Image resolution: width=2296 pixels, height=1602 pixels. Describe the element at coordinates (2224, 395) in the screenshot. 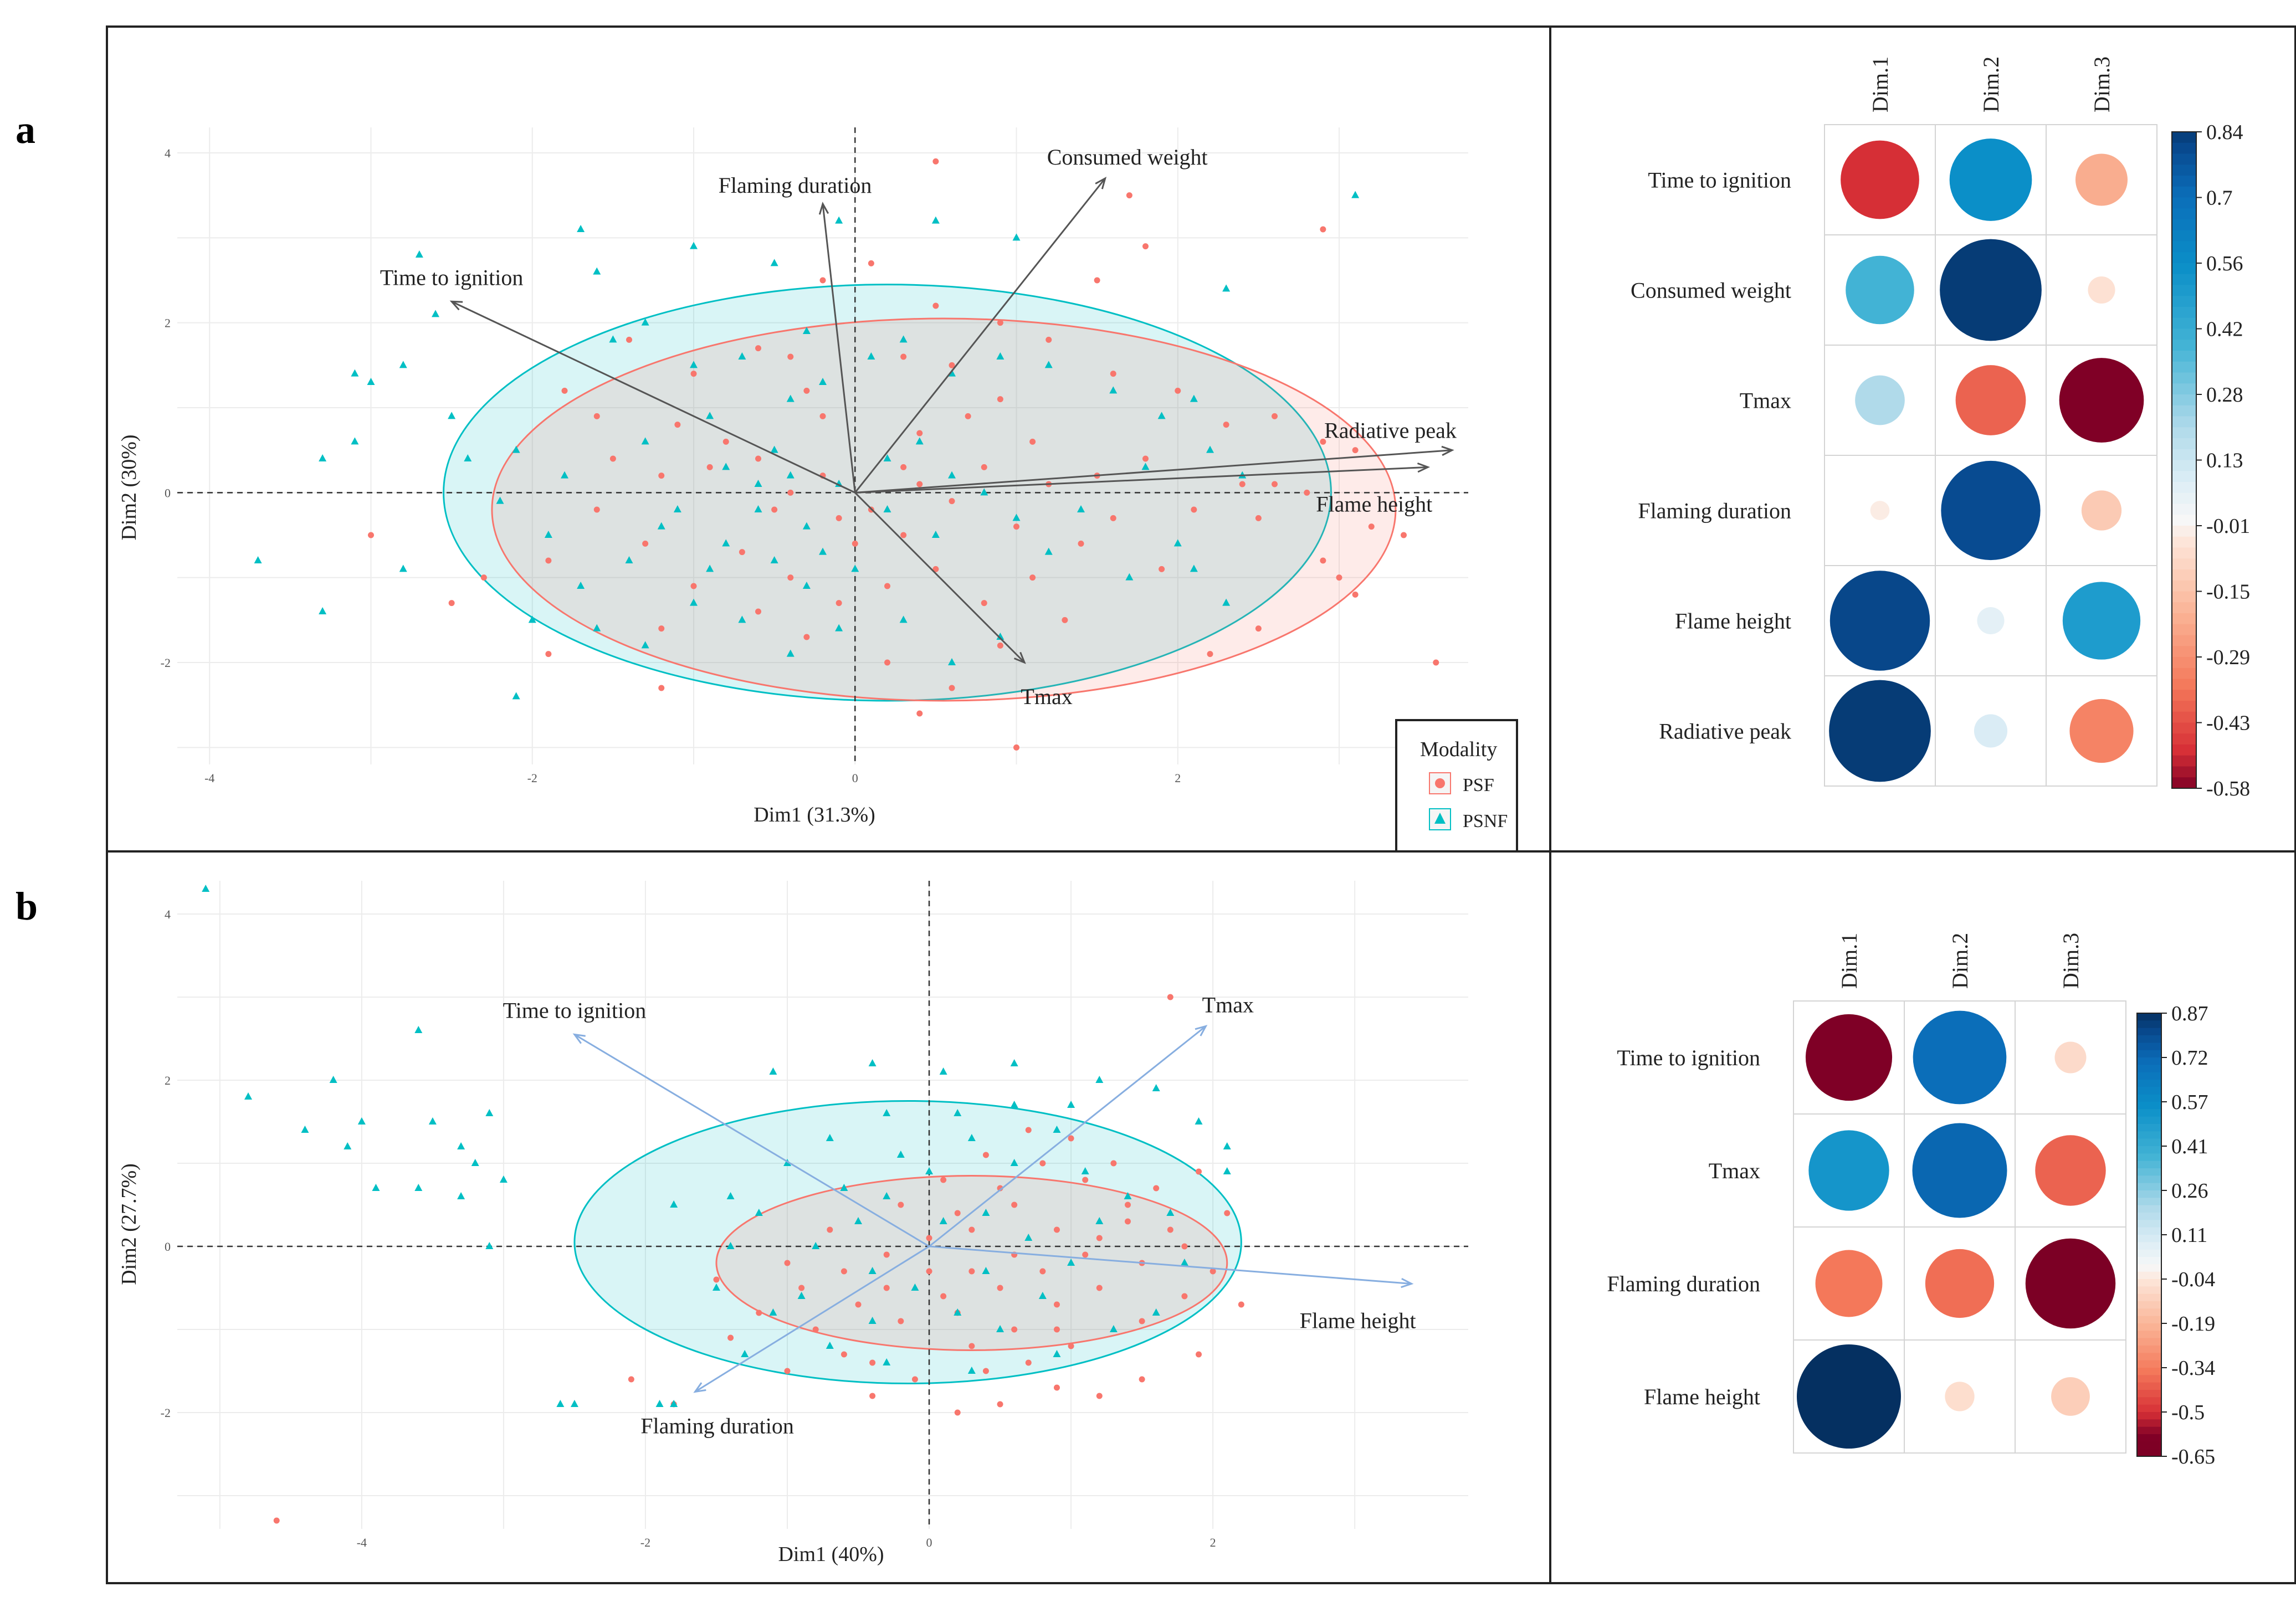

I see `colorbar-tick-label: 0.28` at that location.